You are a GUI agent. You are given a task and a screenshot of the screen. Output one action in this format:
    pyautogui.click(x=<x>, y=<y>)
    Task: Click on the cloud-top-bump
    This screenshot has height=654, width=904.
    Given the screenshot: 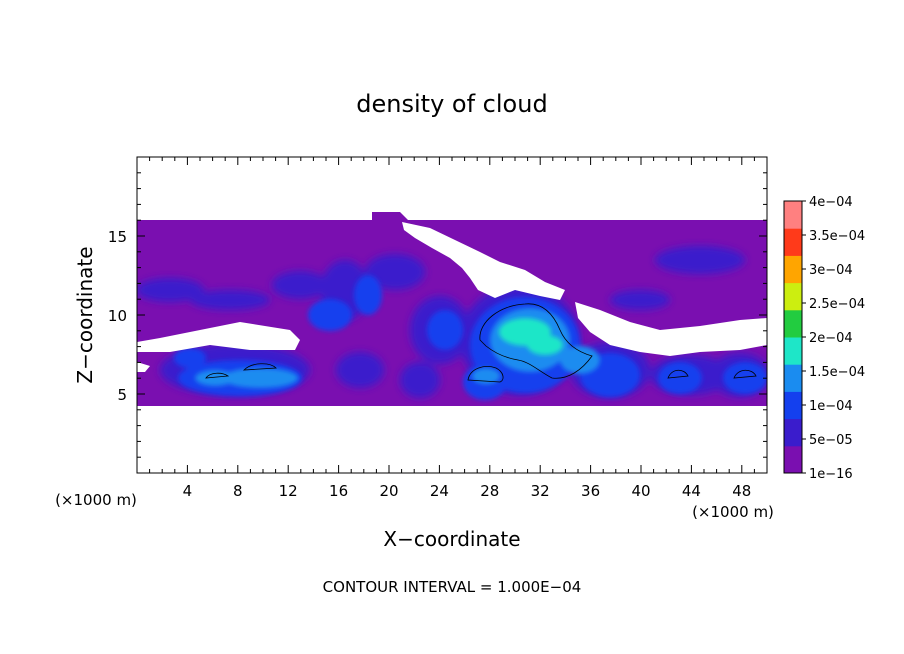 What is the action you would take?
    pyautogui.click(x=390, y=216)
    